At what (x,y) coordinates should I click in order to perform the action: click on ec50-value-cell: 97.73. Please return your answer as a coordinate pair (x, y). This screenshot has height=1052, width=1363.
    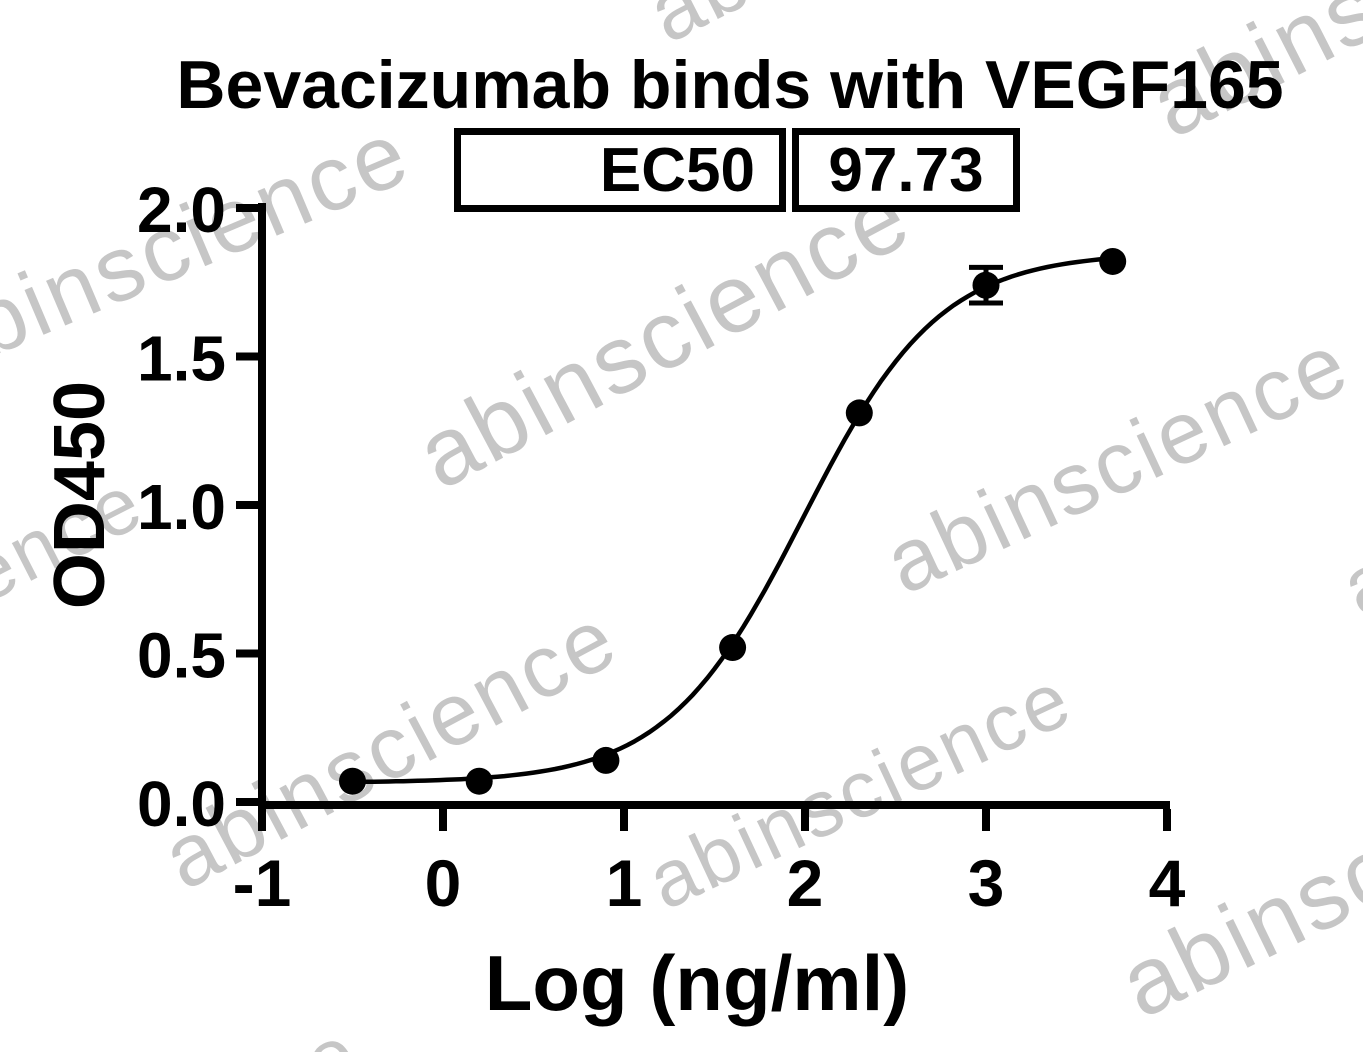
    Looking at the image, I should click on (906, 170).